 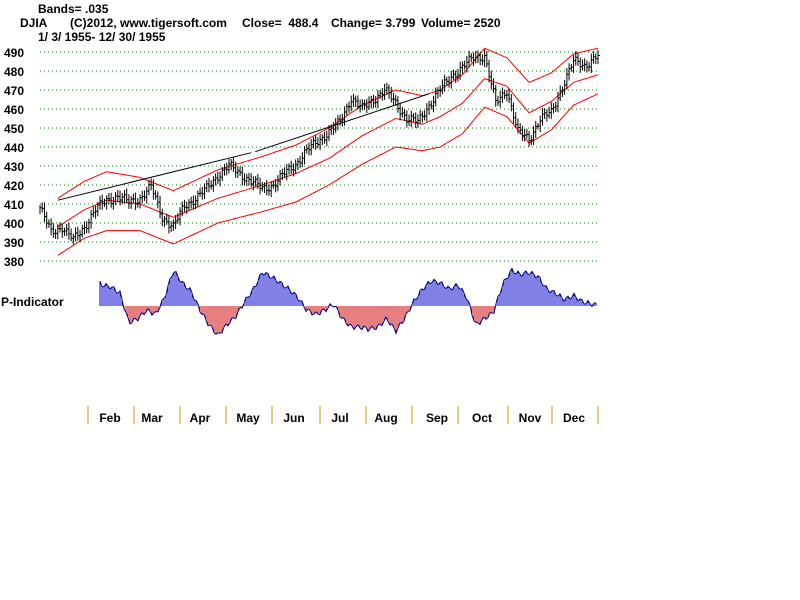 I want to click on y-tick-label-460: 460, so click(x=14, y=110).